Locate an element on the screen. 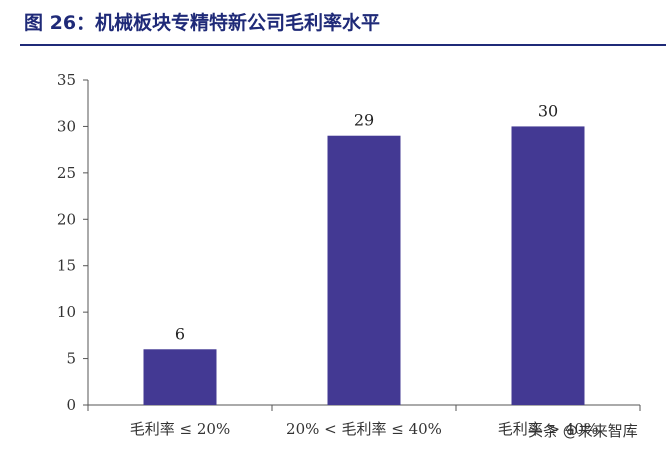 This screenshot has width=666, height=454. y-tick-label: 30 is located at coordinates (66, 126).